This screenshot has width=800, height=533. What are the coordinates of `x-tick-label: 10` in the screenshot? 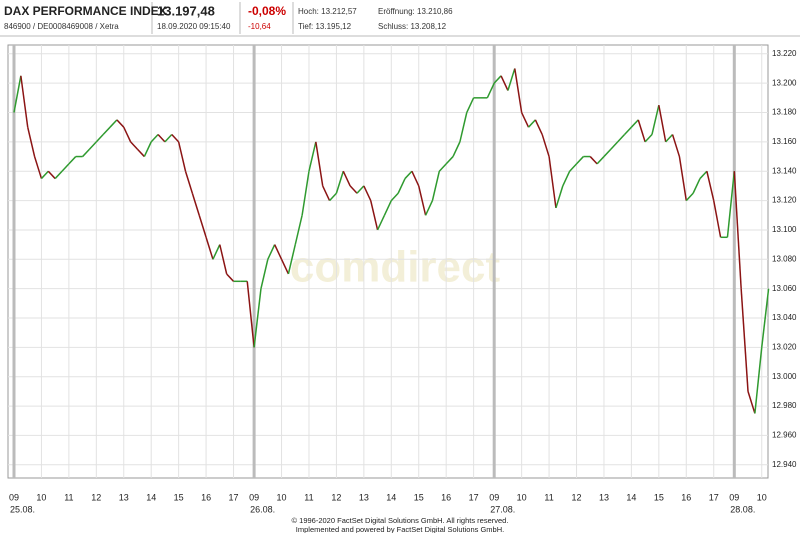 It's located at (41, 497).